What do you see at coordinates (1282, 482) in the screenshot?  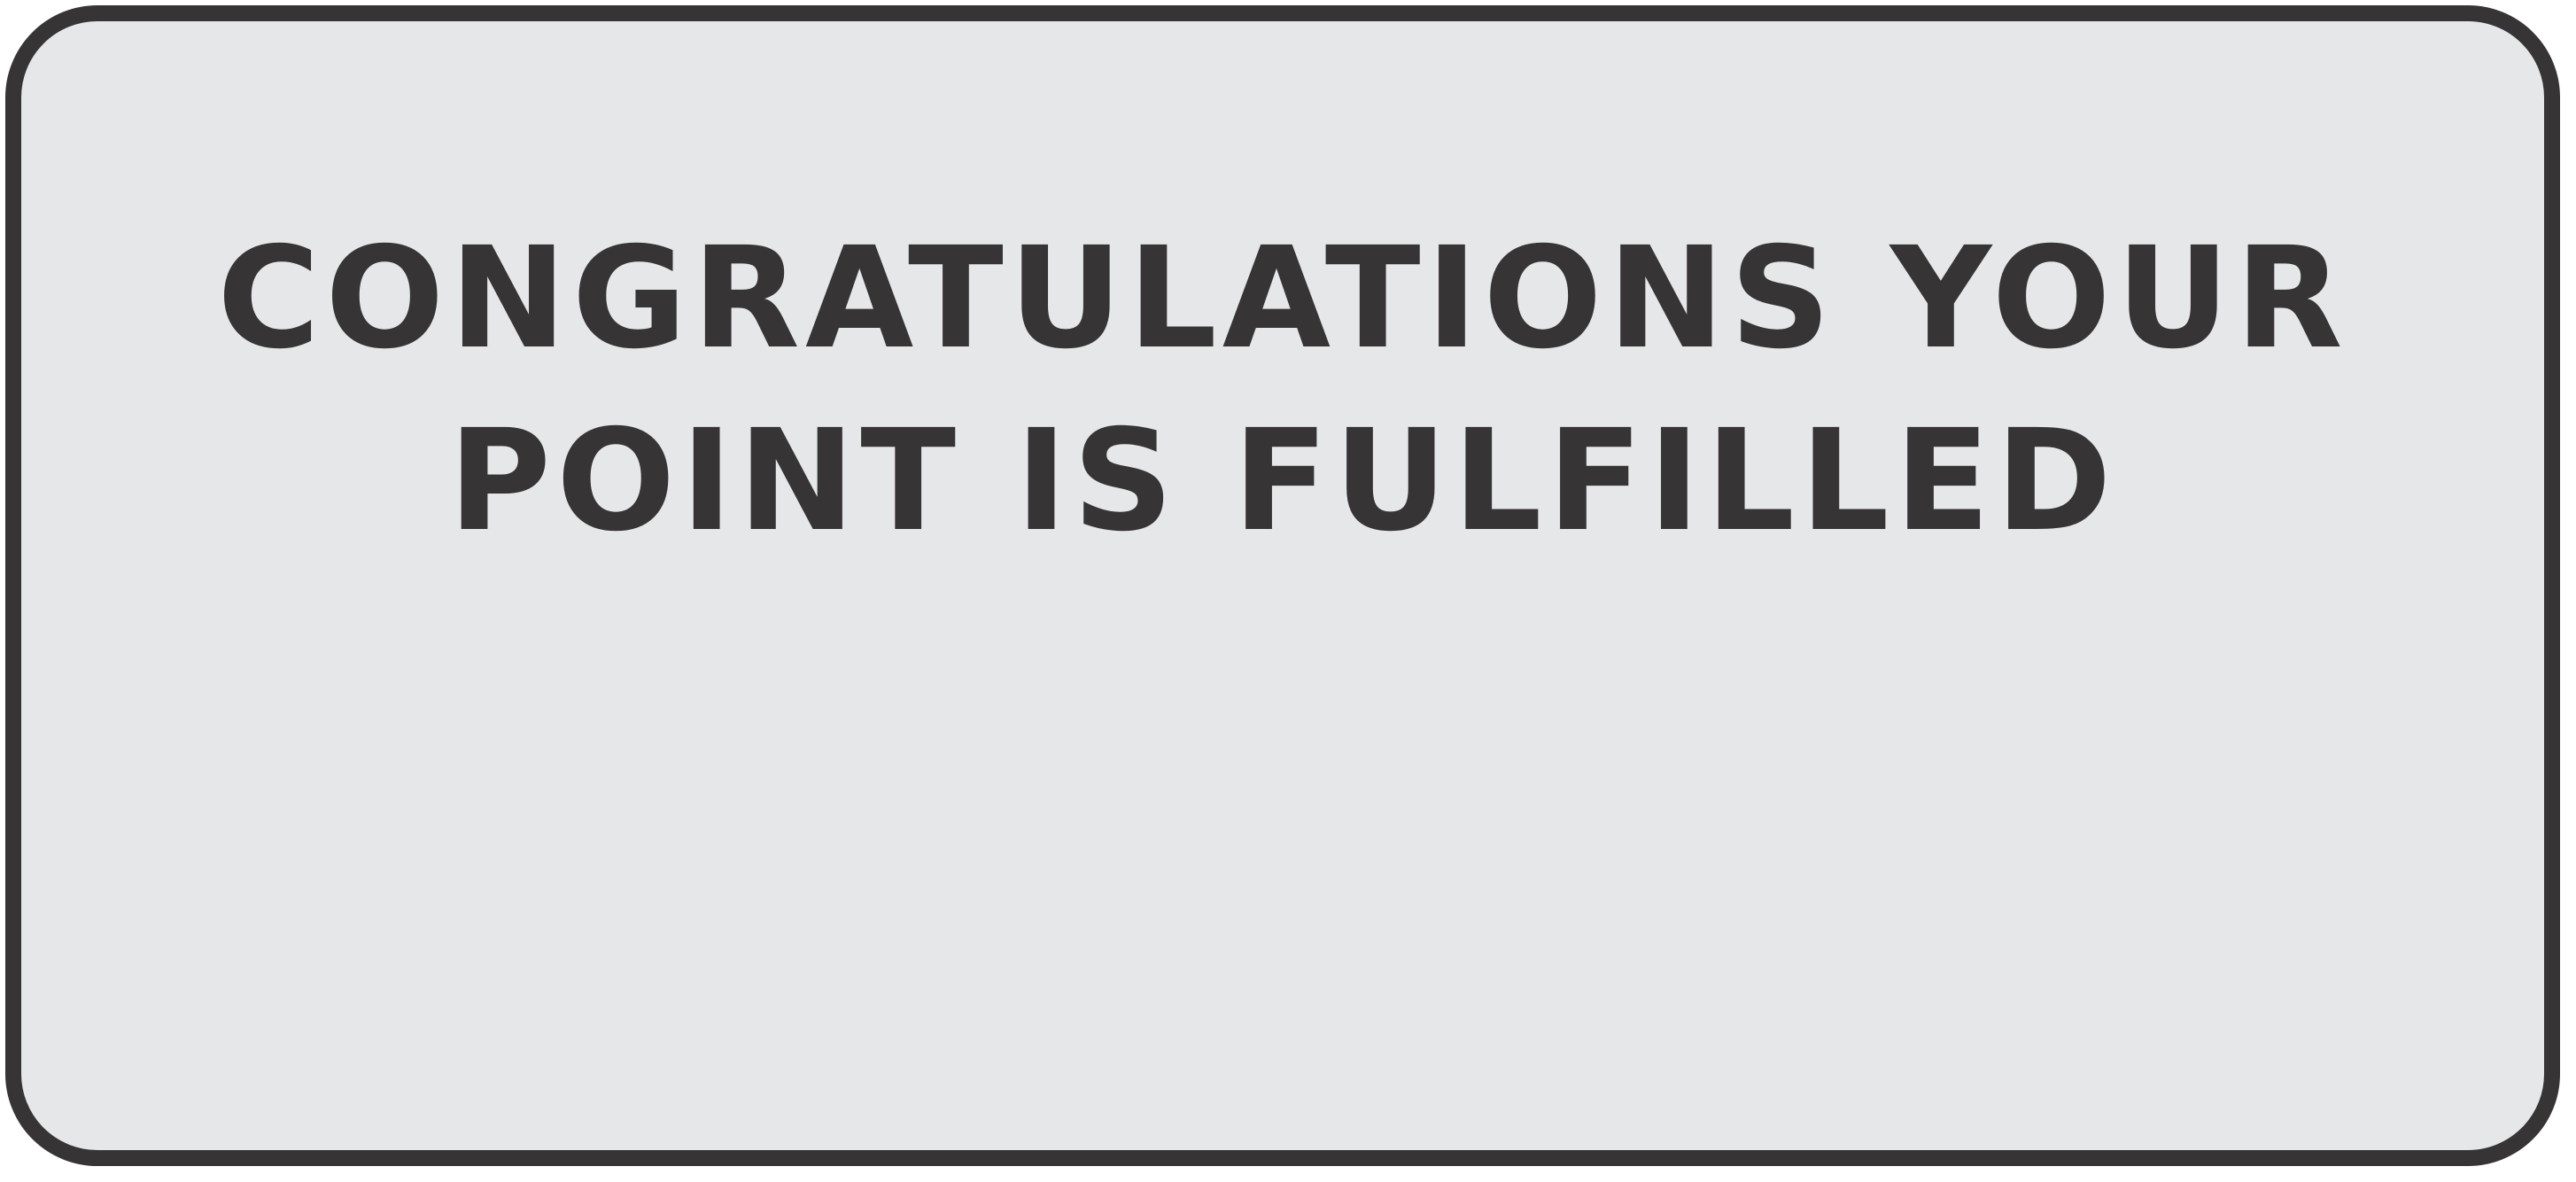 I see `message-line-2: POINT IS FULFILLED` at bounding box center [1282, 482].